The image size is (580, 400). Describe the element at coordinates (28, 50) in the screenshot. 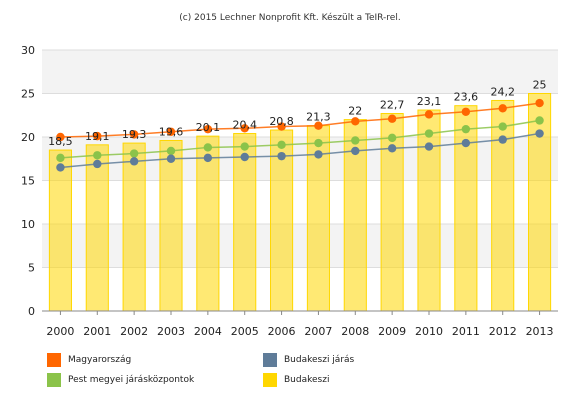

I see `y-tick-label: 30` at that location.